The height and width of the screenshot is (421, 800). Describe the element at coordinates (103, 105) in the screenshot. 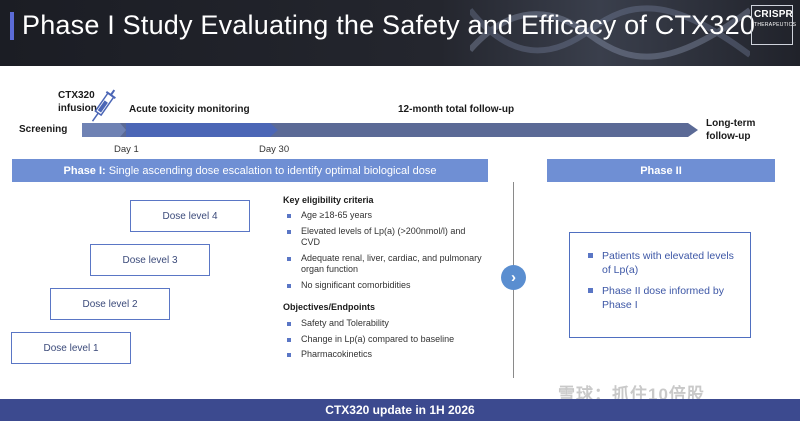

I see `syringe-icon` at that location.